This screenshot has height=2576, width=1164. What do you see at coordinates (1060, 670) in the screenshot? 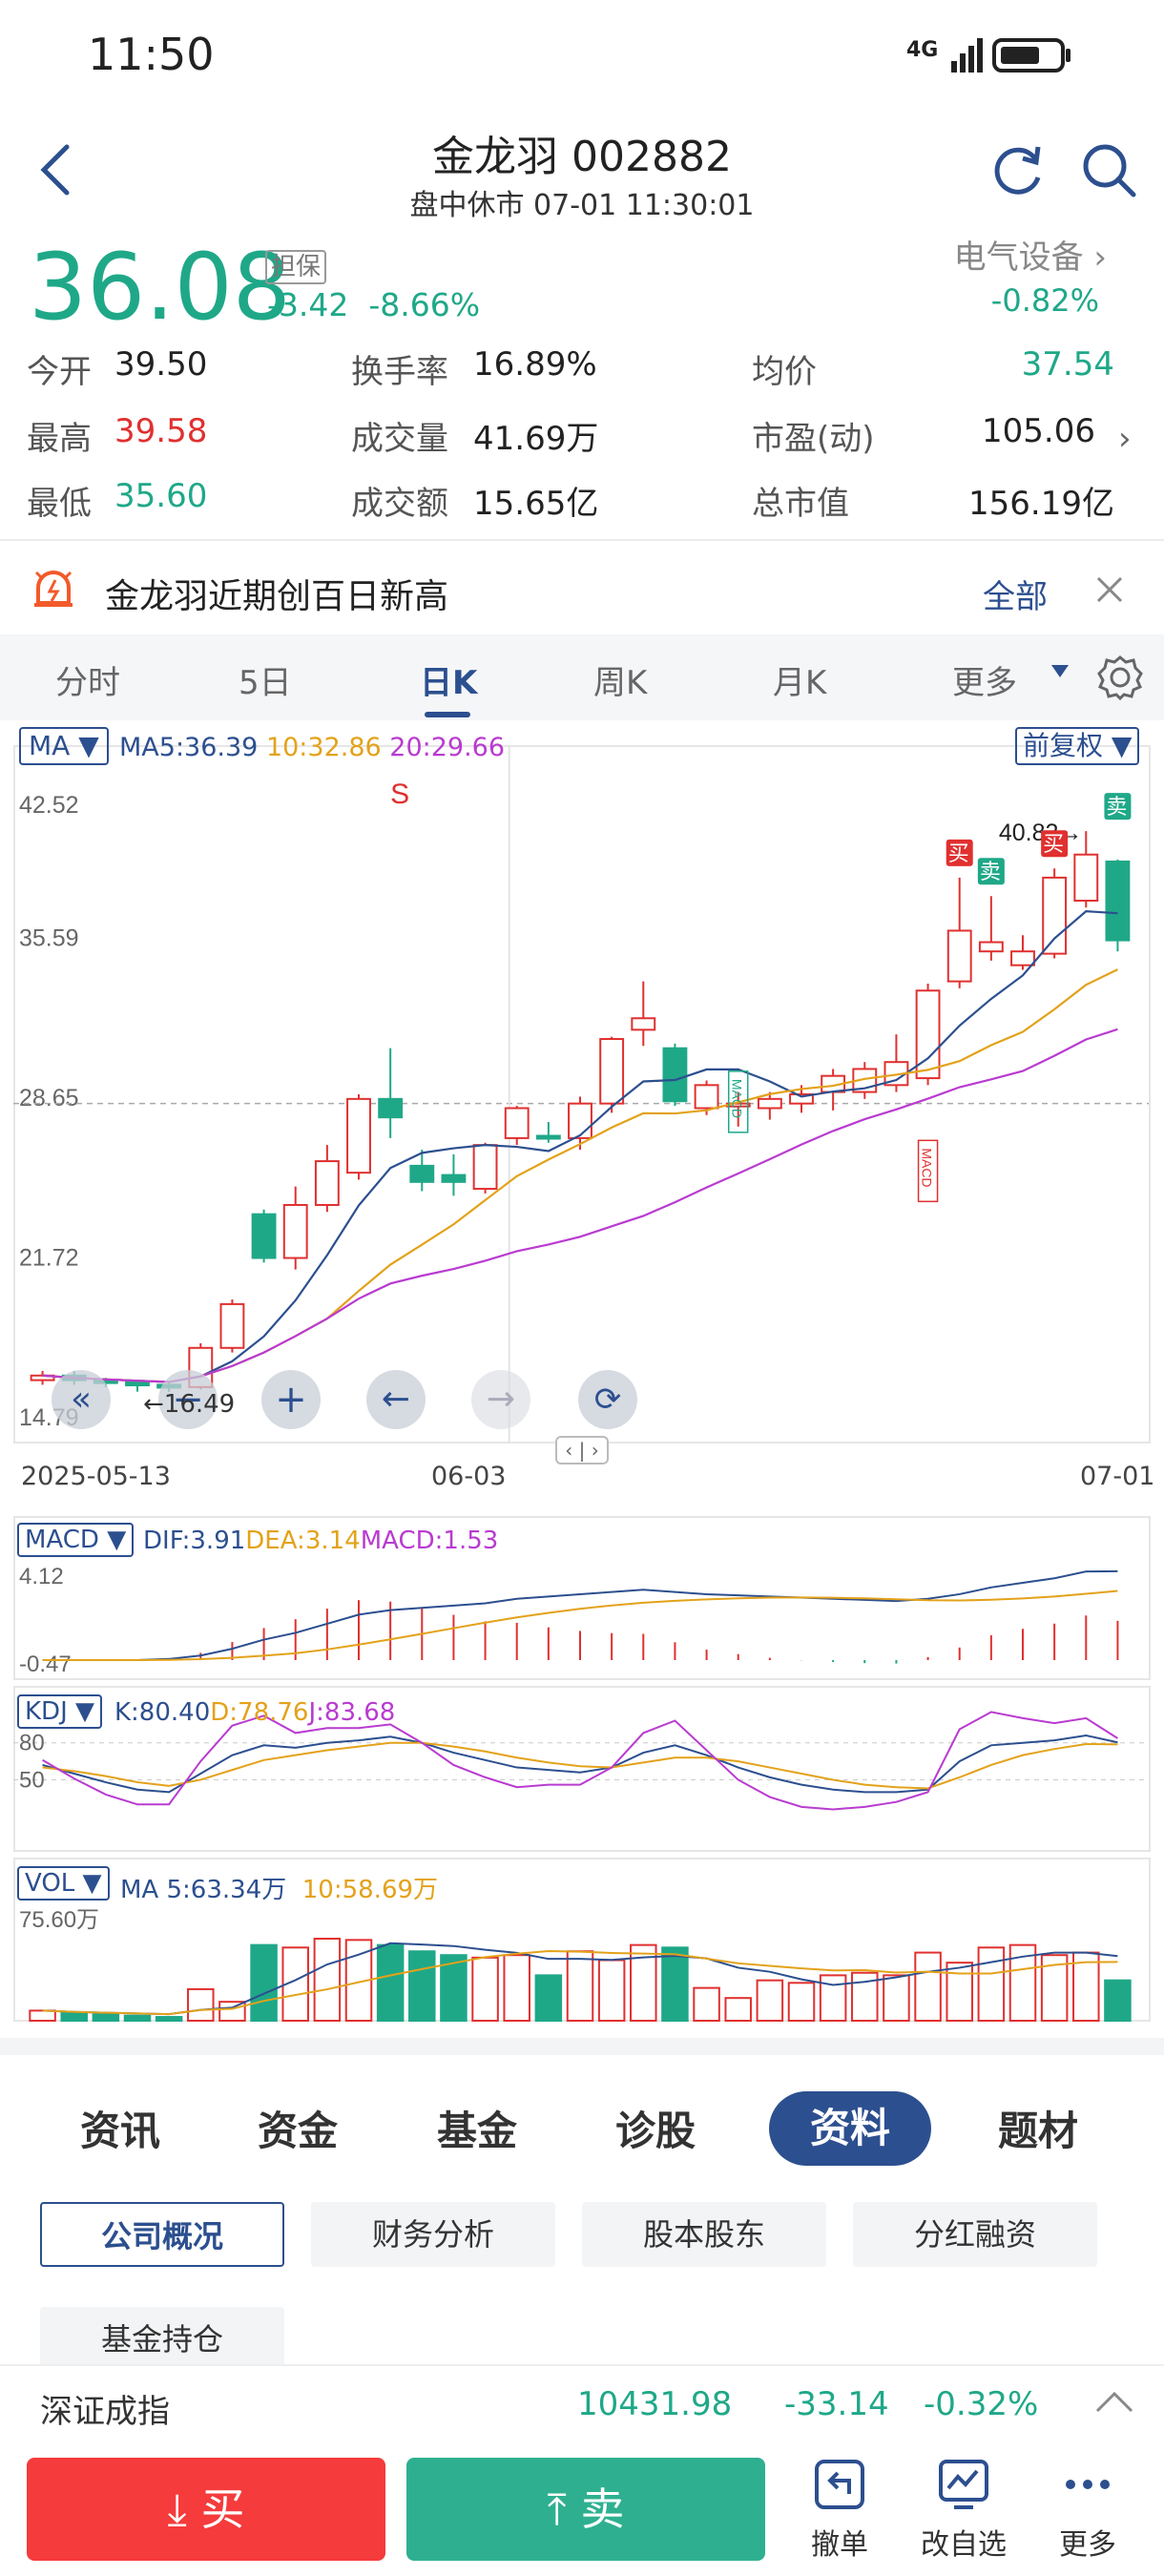
I see `dropdown-triangle-icon` at bounding box center [1060, 670].